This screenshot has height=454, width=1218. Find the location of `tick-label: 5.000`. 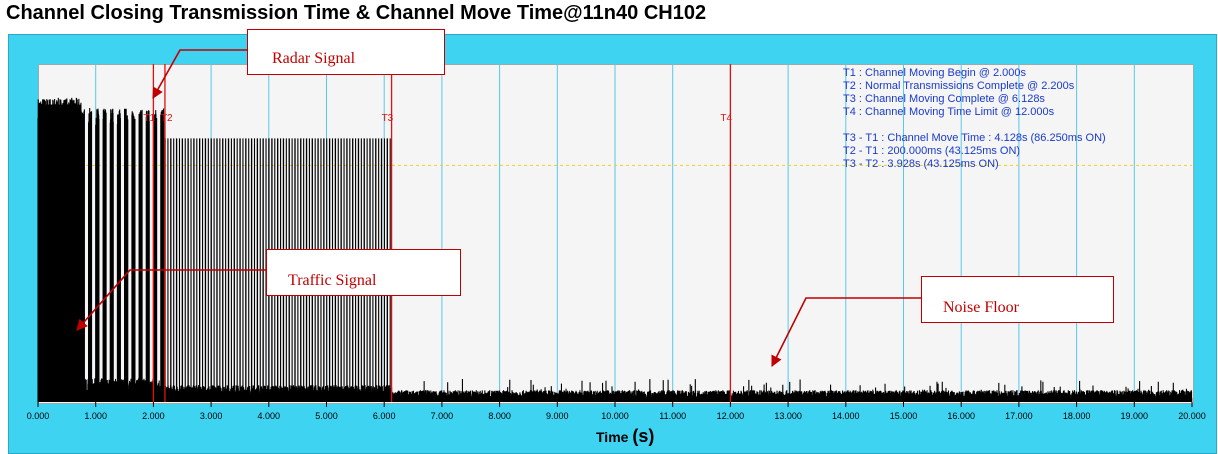

tick-label: 5.000 is located at coordinates (326, 416).